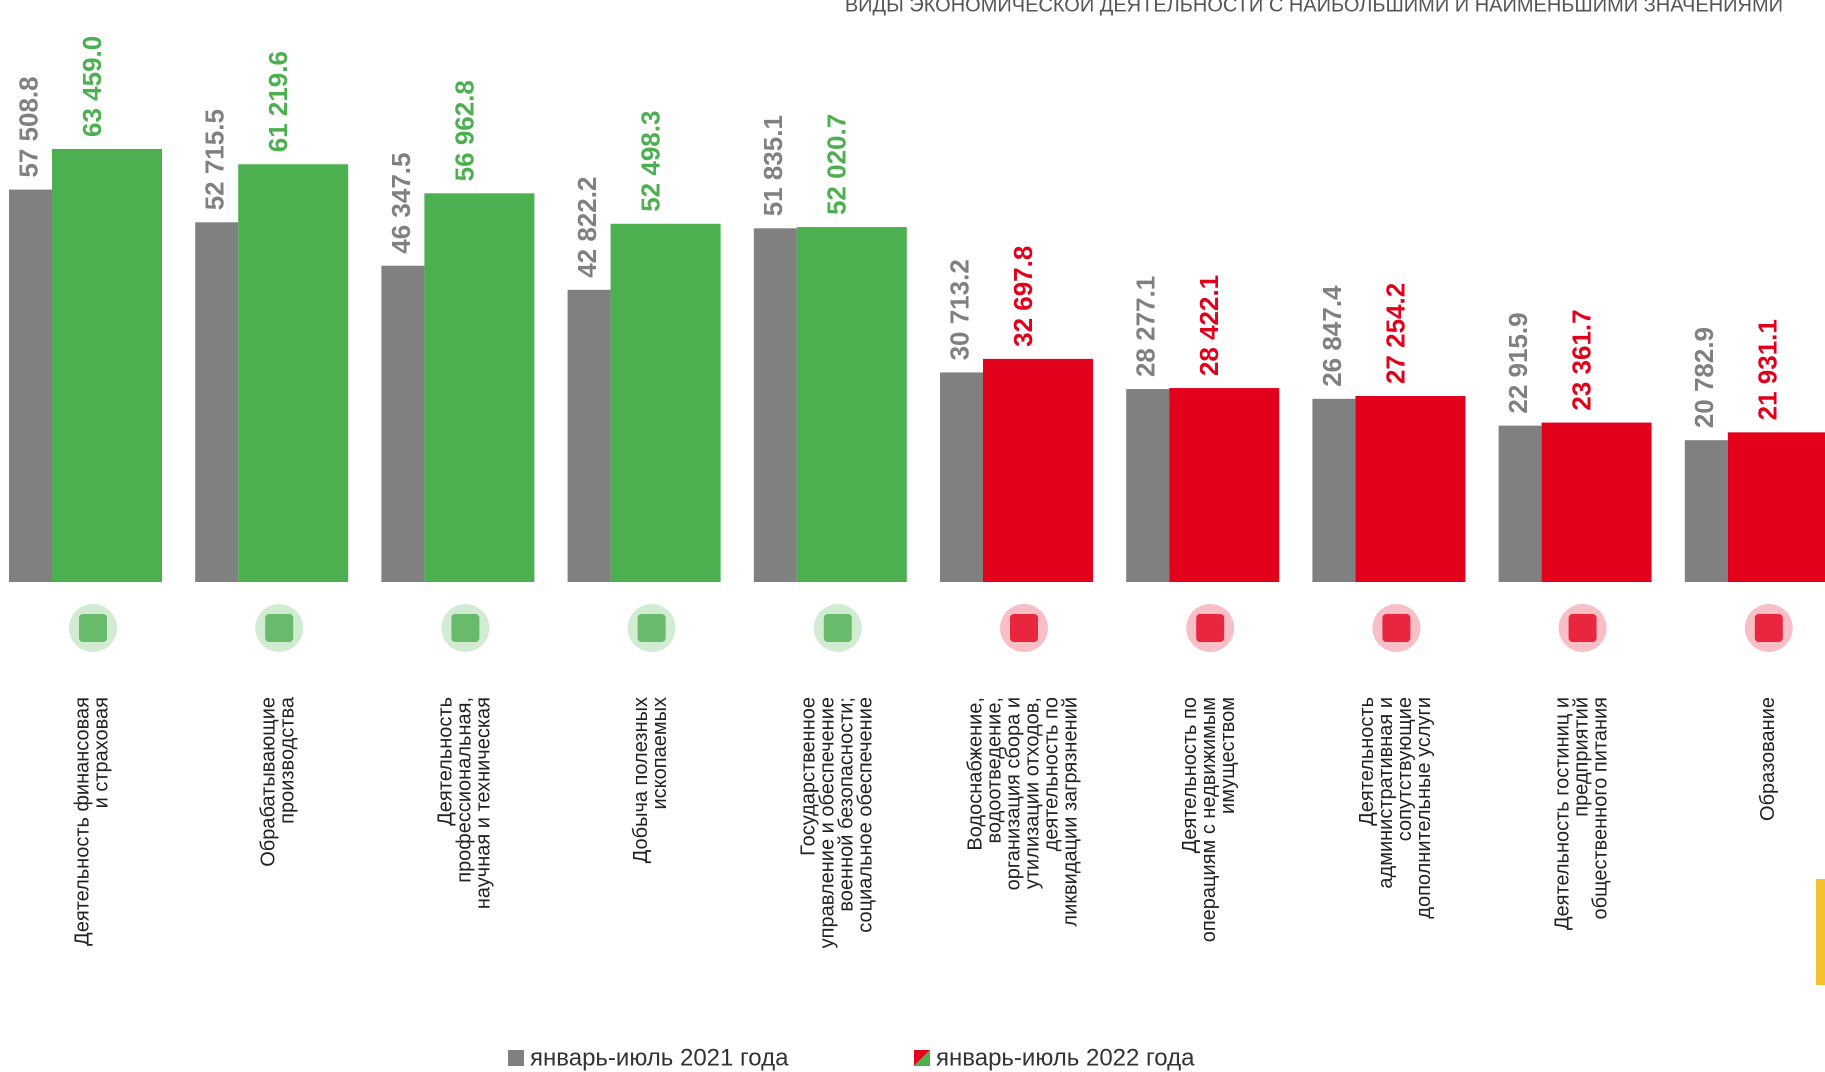 Image resolution: width=1825 pixels, height=1072 pixels. I want to click on x-tick-label: Добыча полезныхископаемых, so click(650, 780).